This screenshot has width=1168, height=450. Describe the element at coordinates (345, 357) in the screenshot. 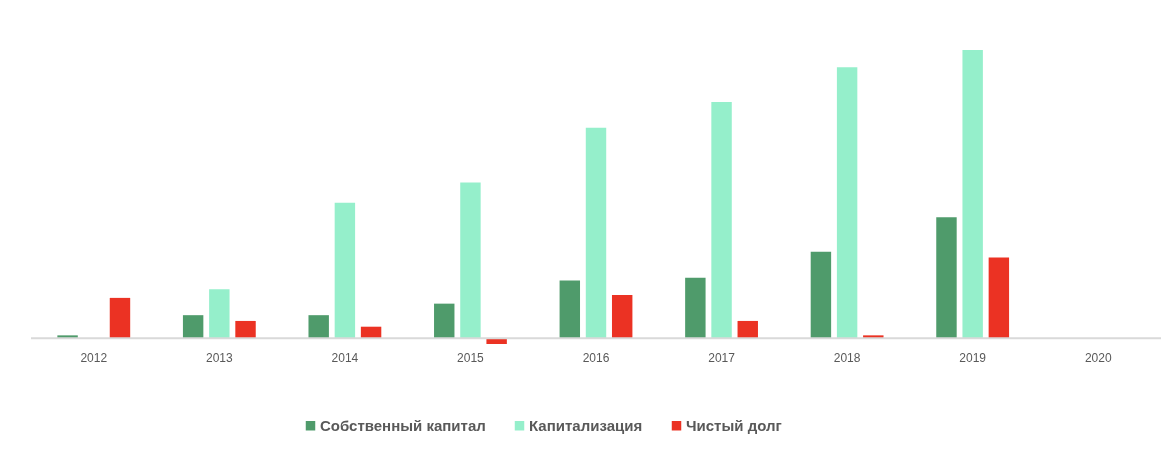

I see `x-tick-label: 2014` at that location.